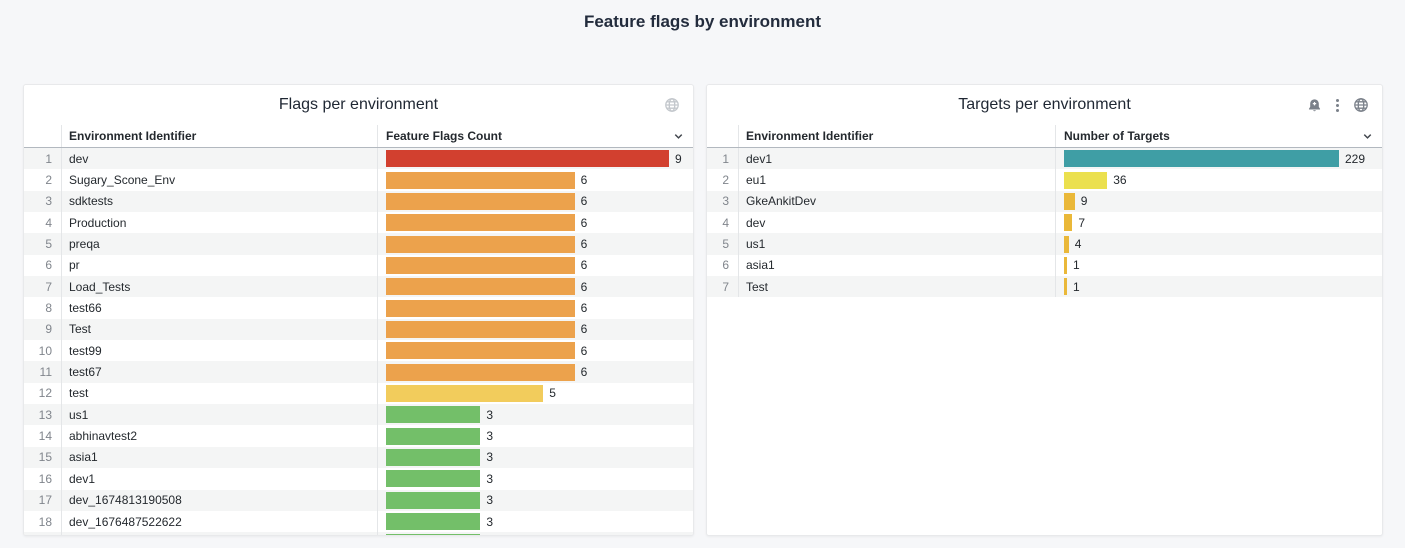 The width and height of the screenshot is (1405, 548). What do you see at coordinates (220, 372) in the screenshot?
I see `environment-identifier: test67` at bounding box center [220, 372].